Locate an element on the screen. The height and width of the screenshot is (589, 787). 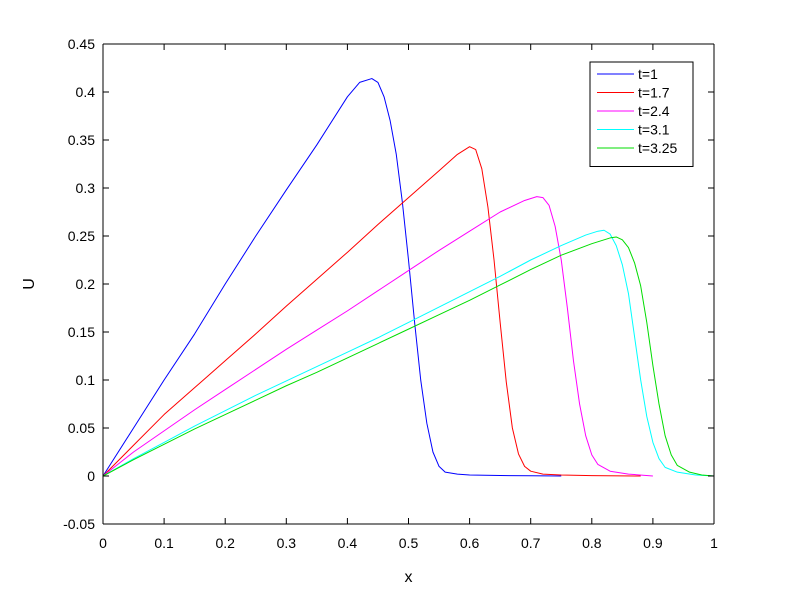
y-tick-label: 0.35 is located at coordinates (81, 140).